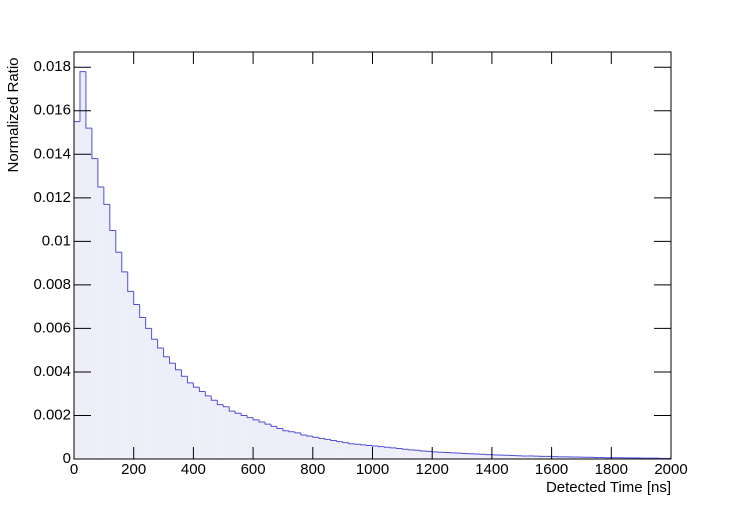  Describe the element at coordinates (74, 469) in the screenshot. I see `x-tick-label: 0` at that location.